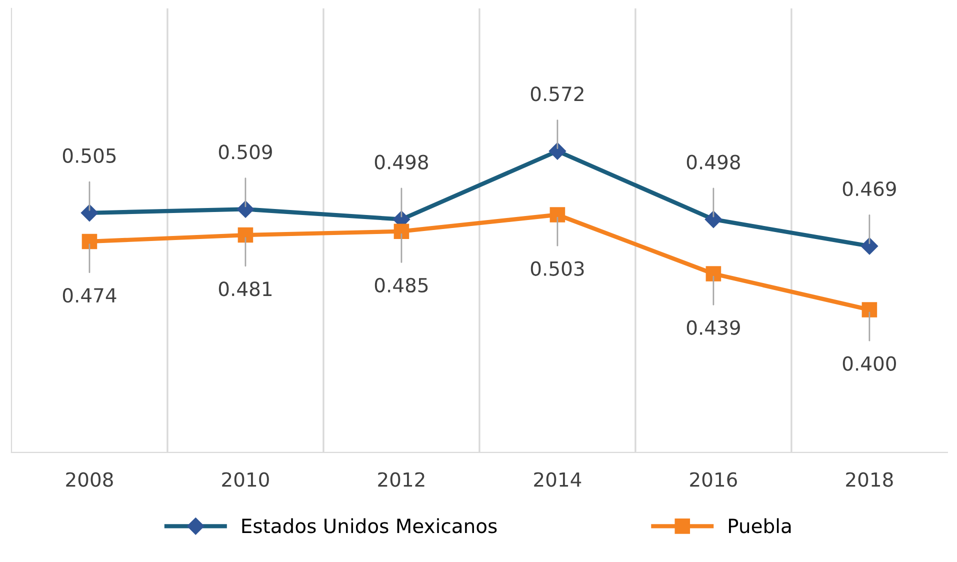 Image resolution: width=957 pixels, height=562 pixels. I want to click on data-label: 0.503, so click(557, 268).